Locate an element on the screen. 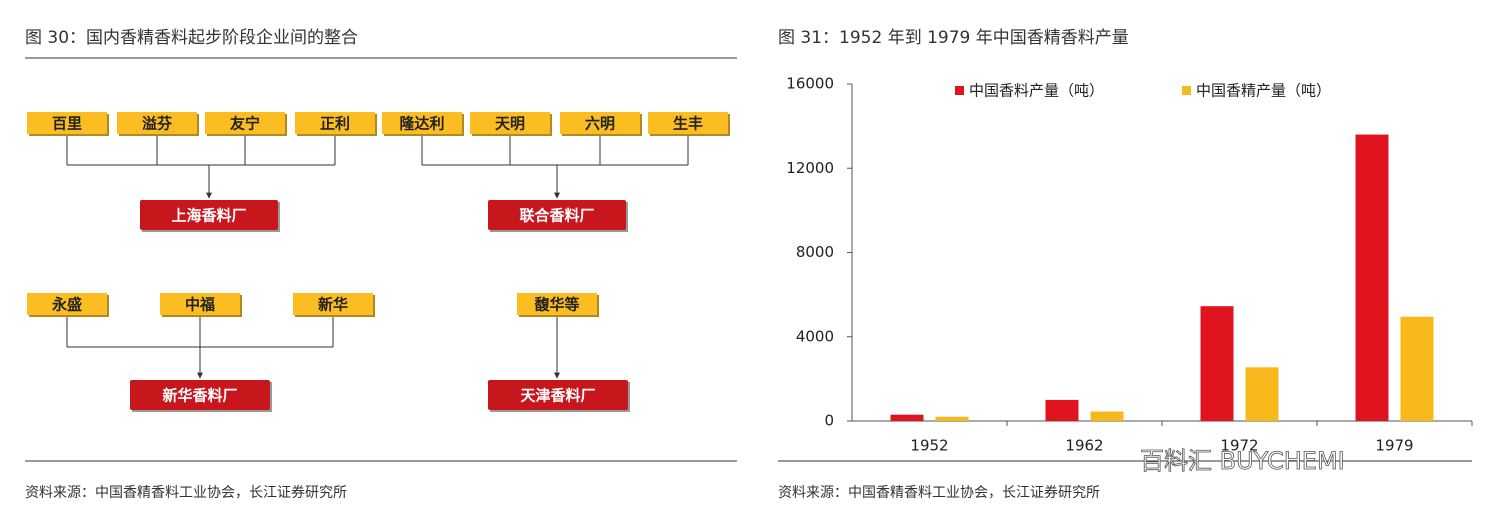  x-tick-label: 1979 is located at coordinates (1394, 446).